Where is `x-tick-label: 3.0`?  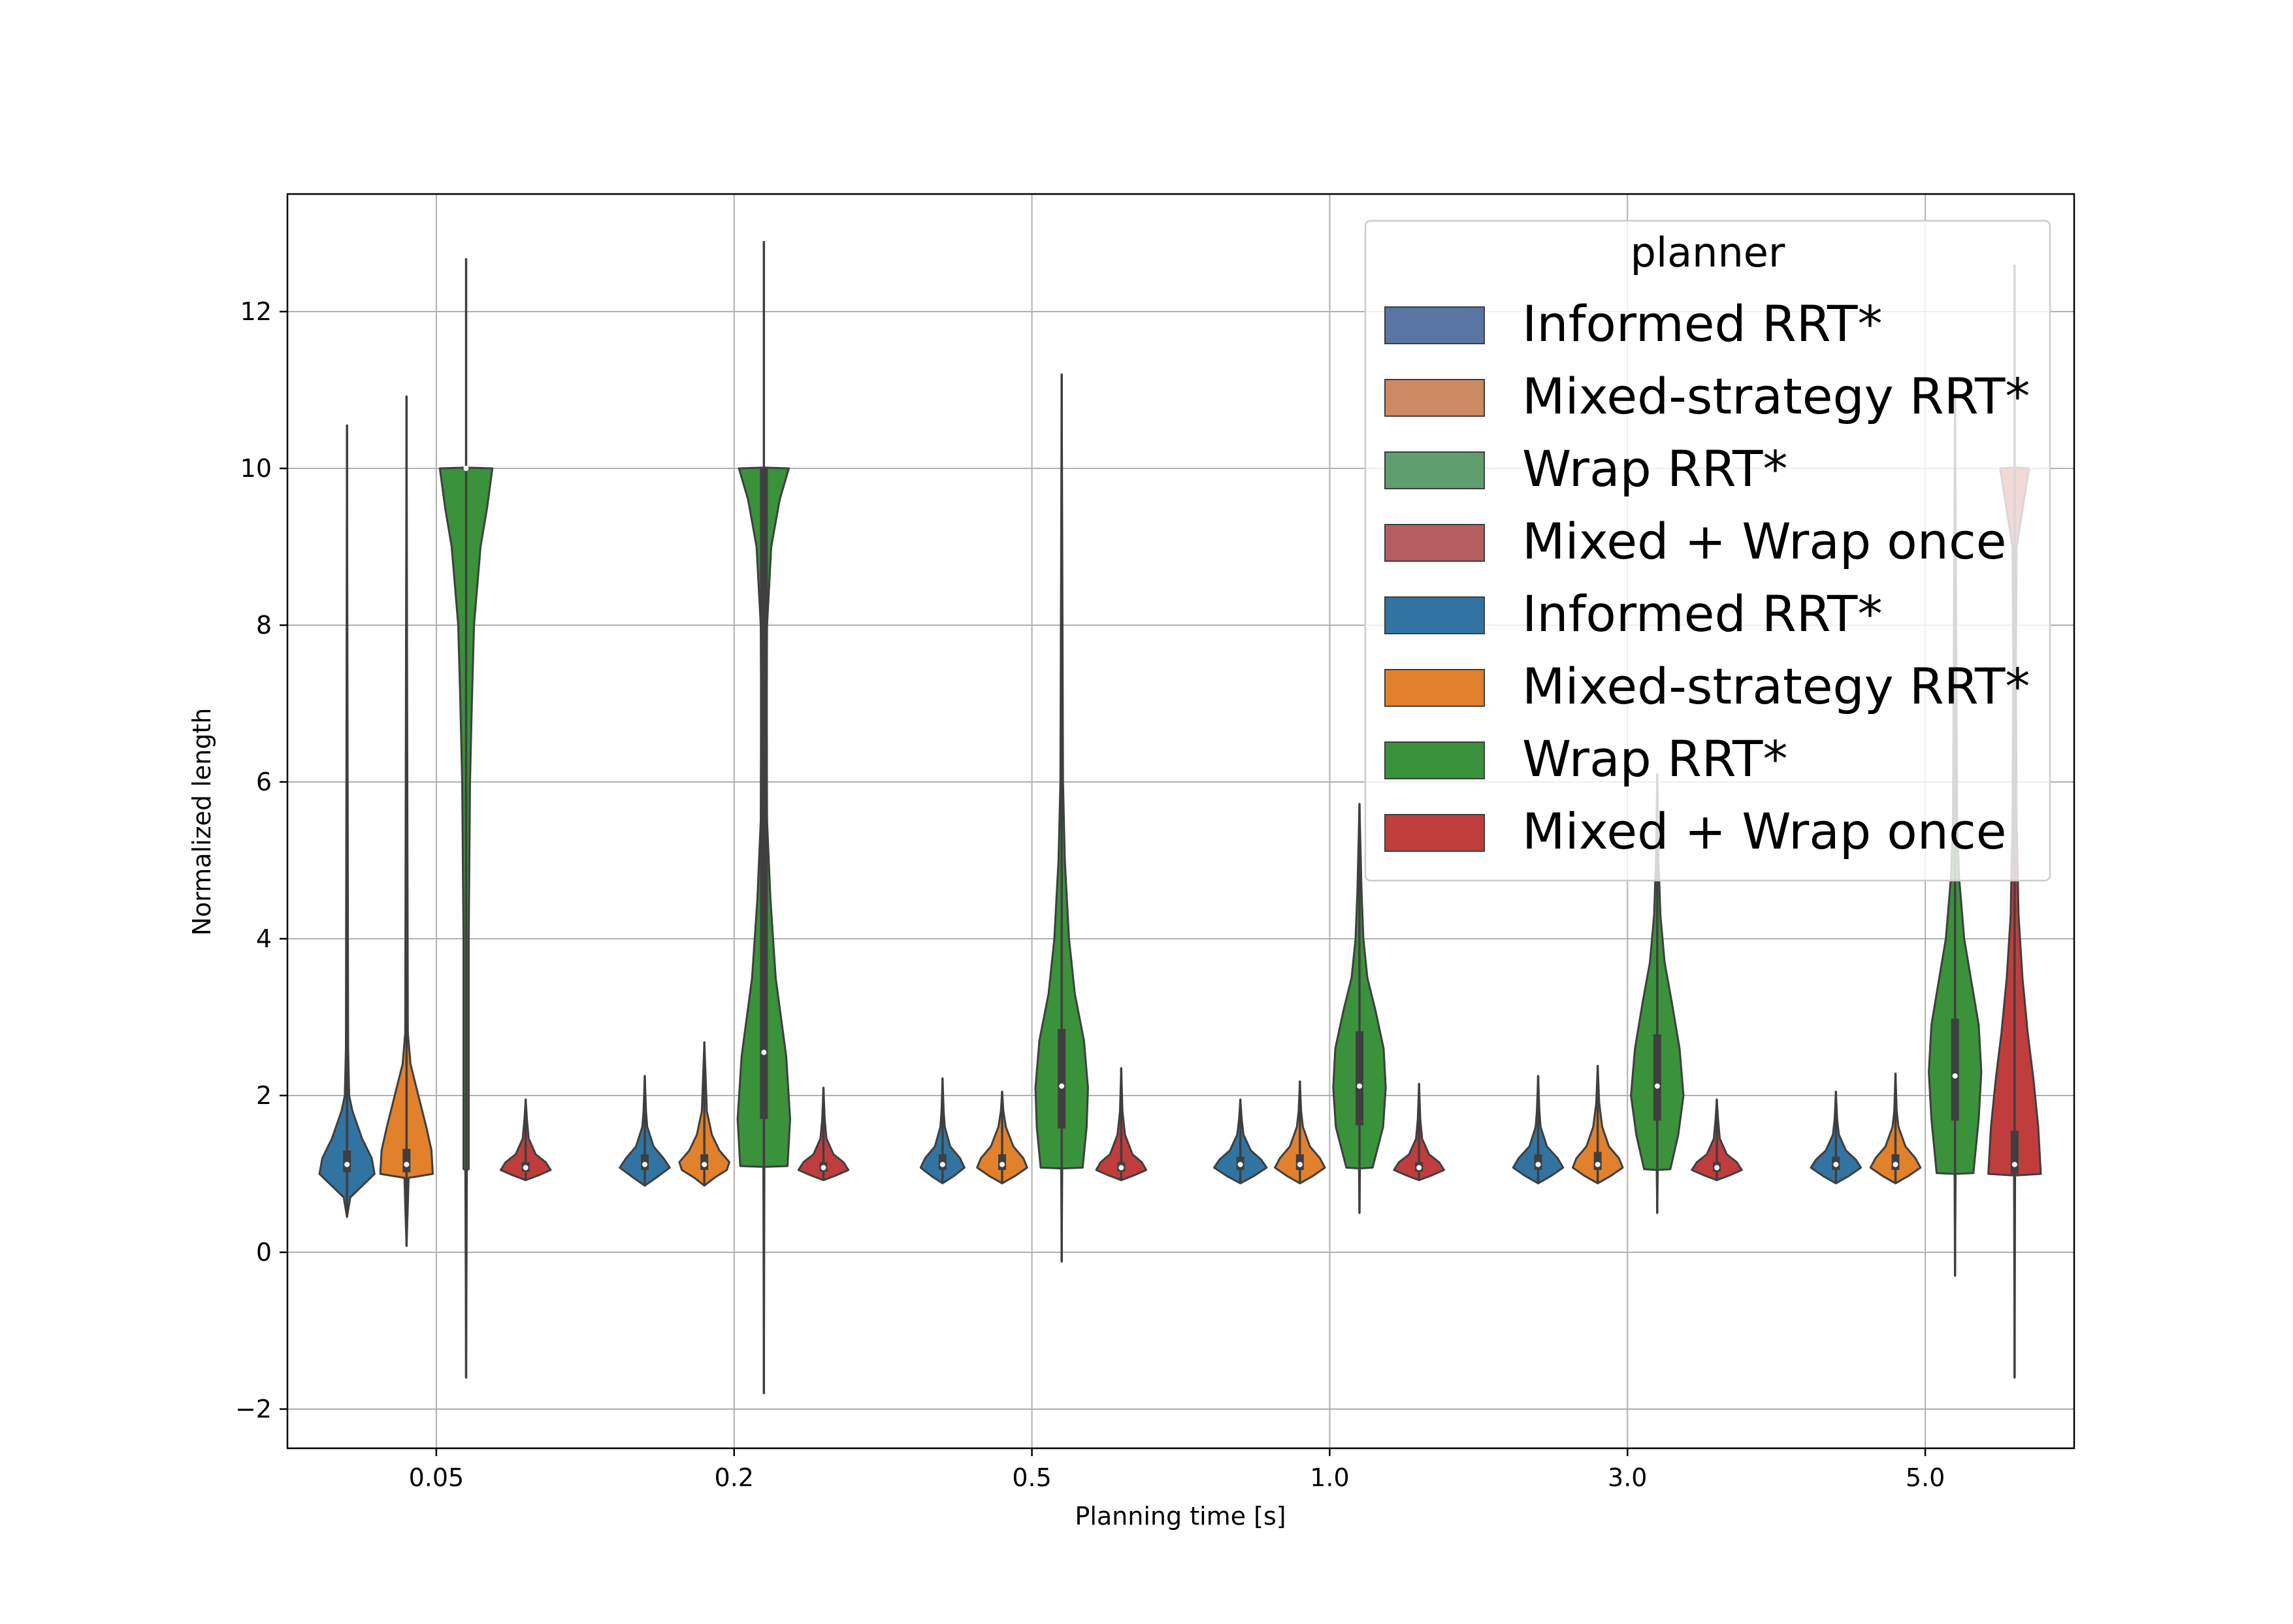 x-tick-label: 3.0 is located at coordinates (1628, 1477).